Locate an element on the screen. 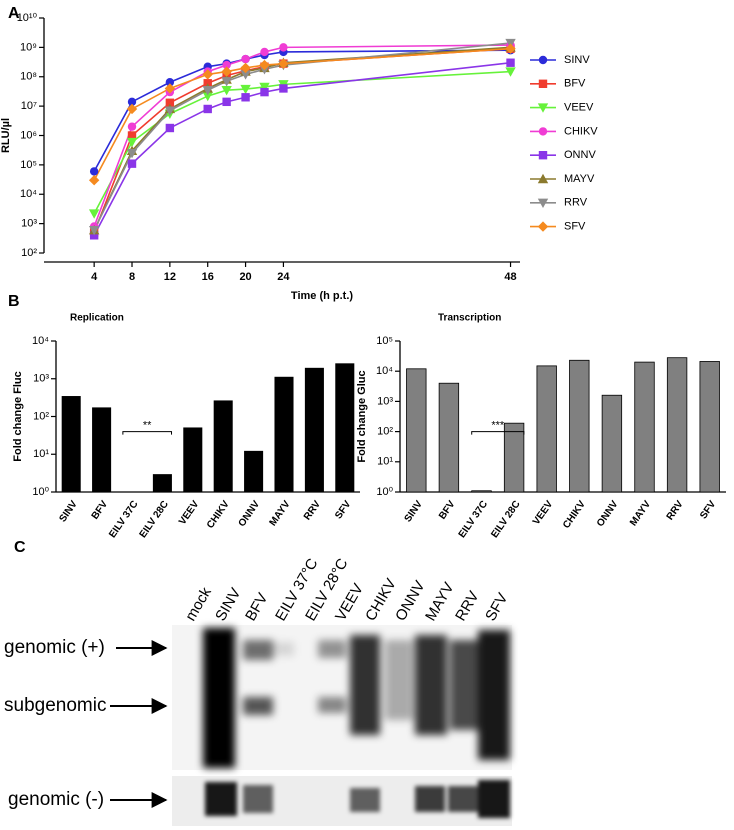 This screenshot has height=830, width=734. lane-label: BFV is located at coordinates (256, 607).